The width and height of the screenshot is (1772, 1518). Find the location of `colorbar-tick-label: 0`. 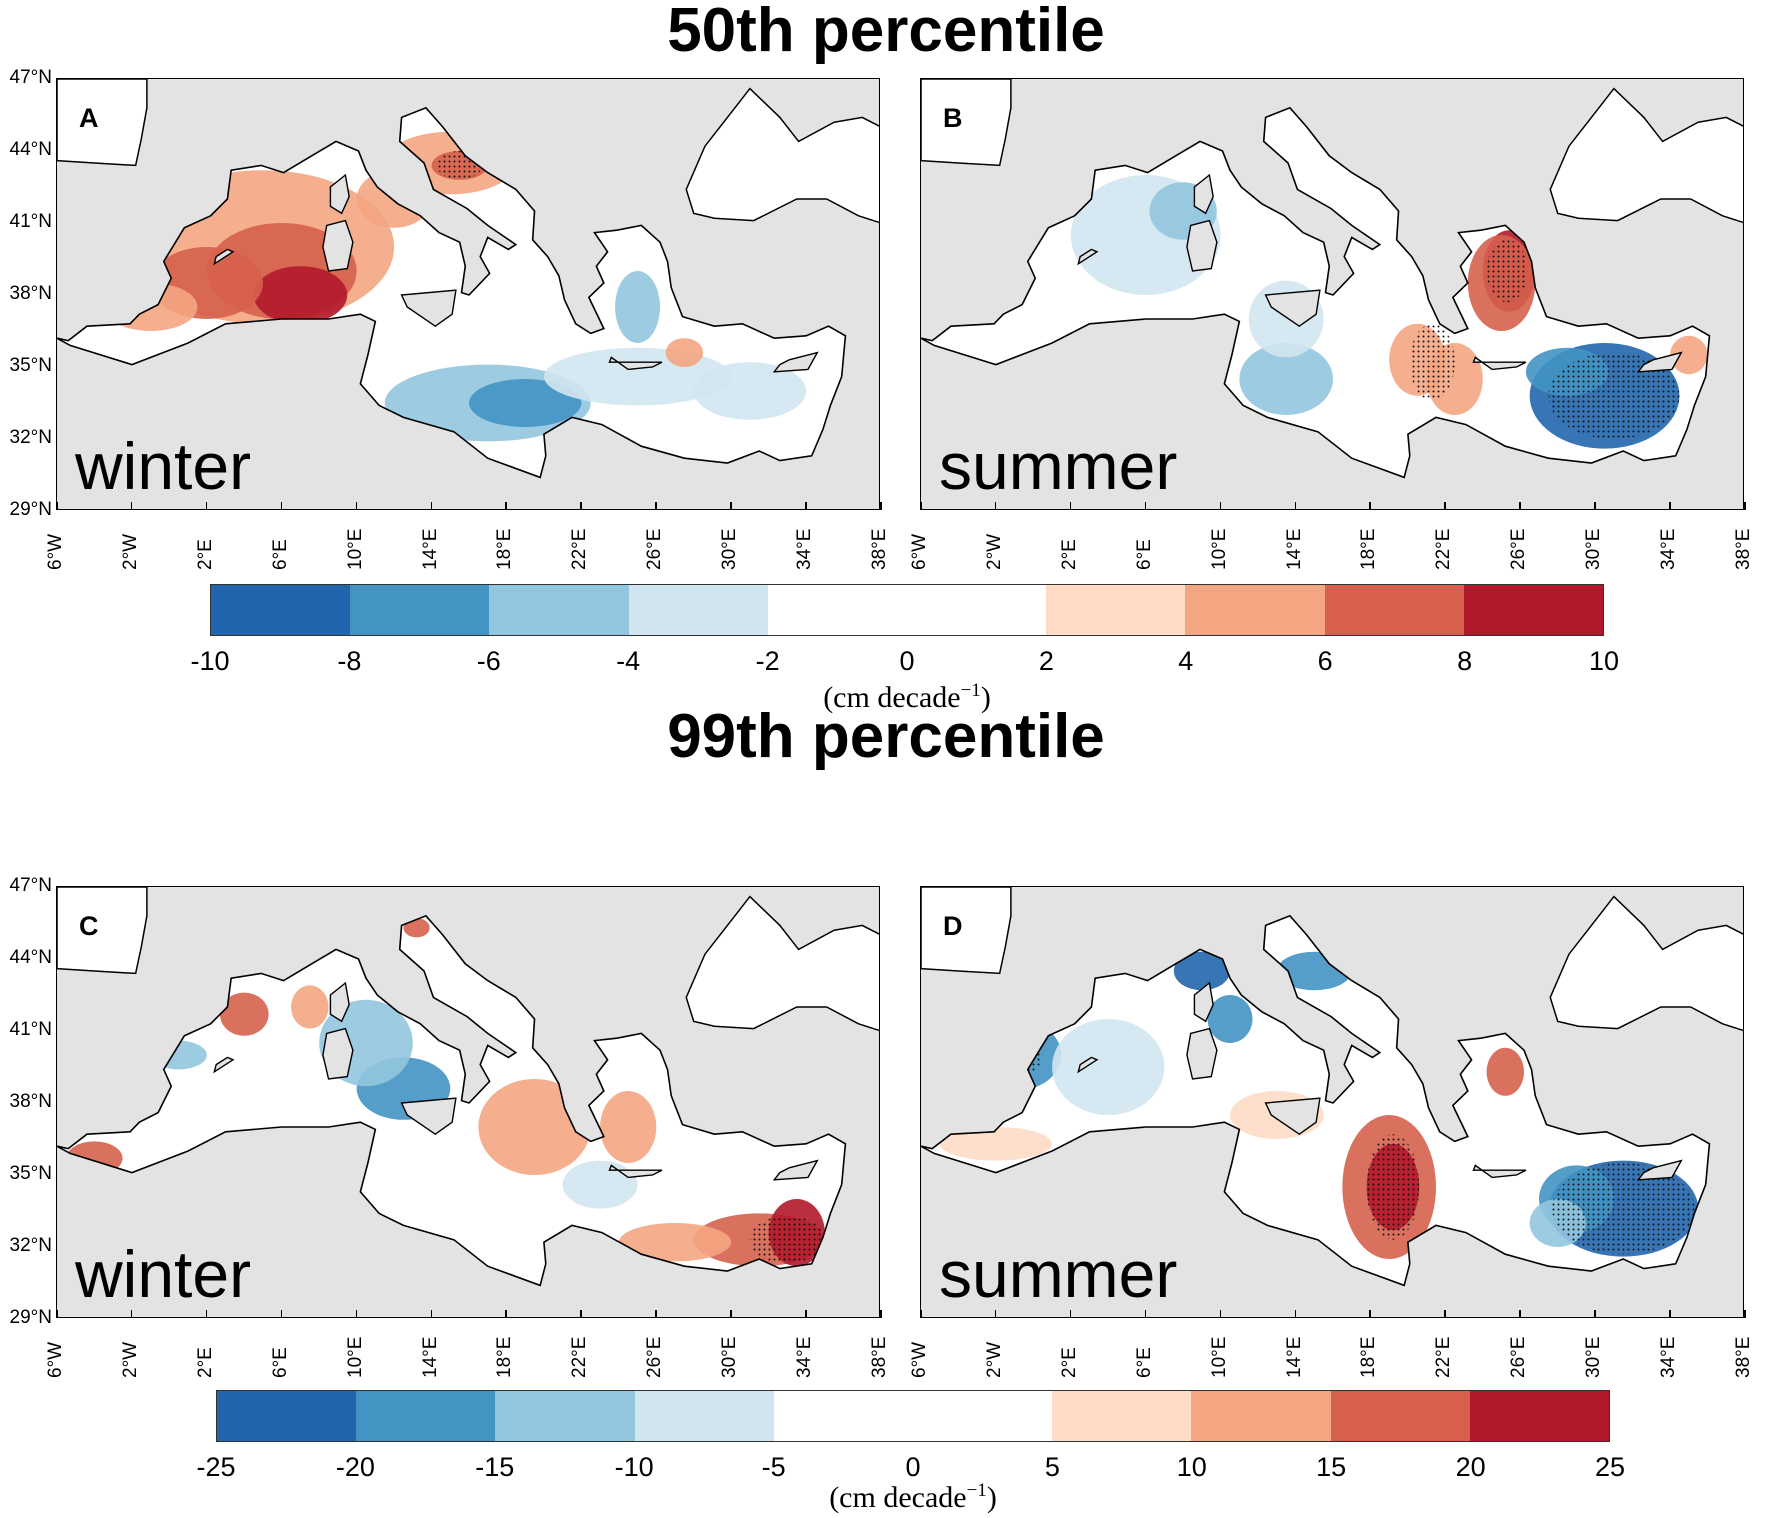

colorbar-tick-label: 0 is located at coordinates (907, 661).